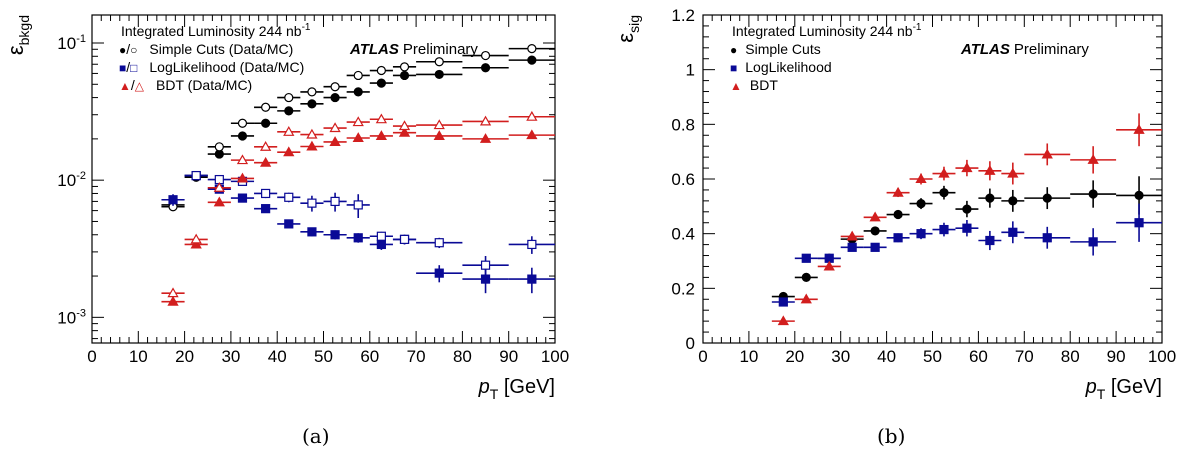 The height and width of the screenshot is (452, 1183). I want to click on x-axis-sub: T, so click(1101, 394).